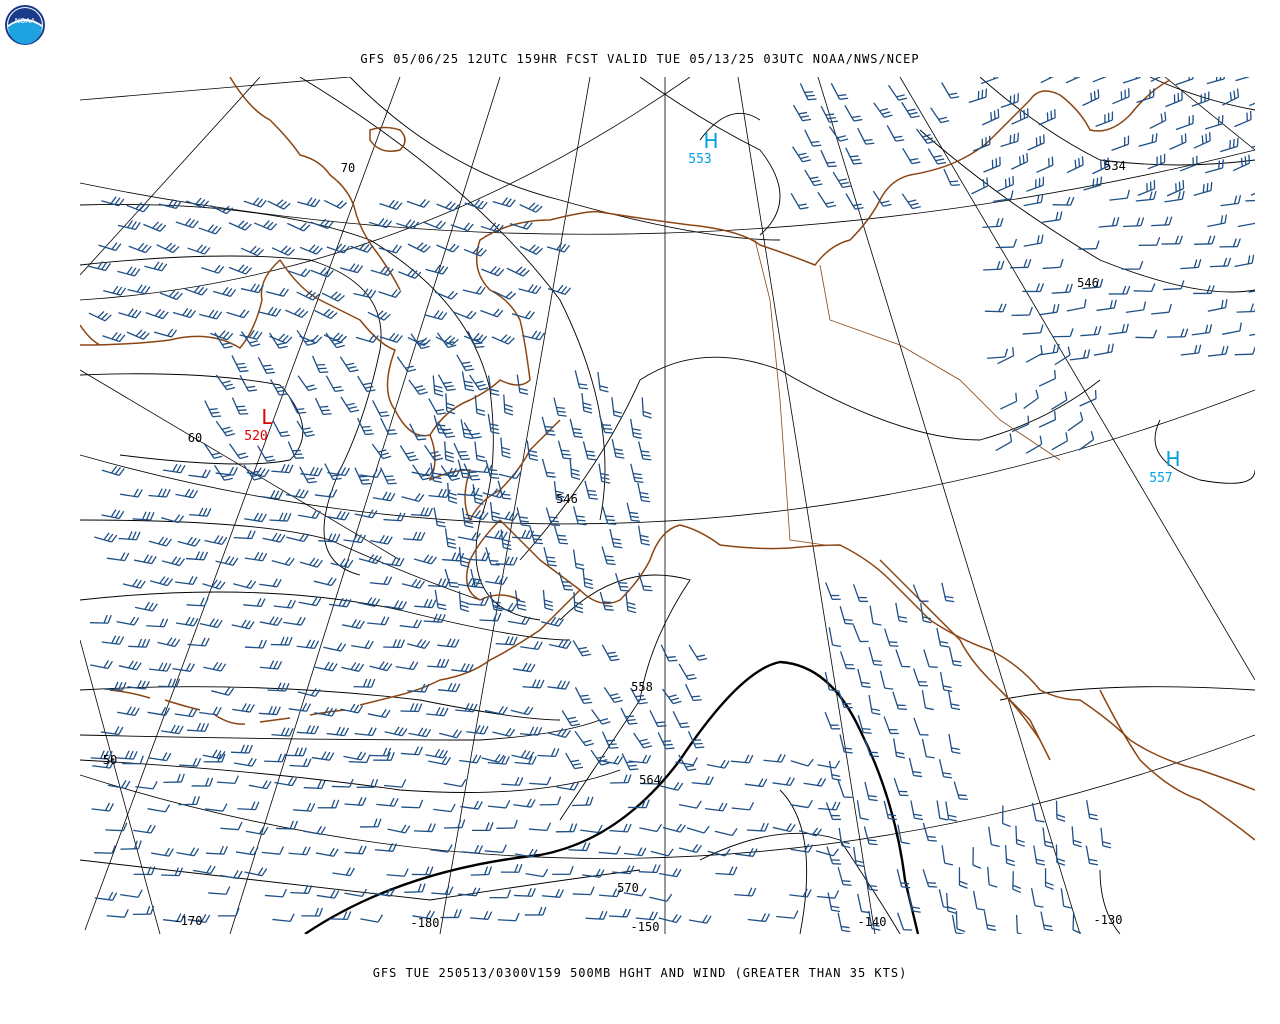 The width and height of the screenshot is (1280, 1024). What do you see at coordinates (642, 687) in the screenshot?
I see `contour-label: 558` at bounding box center [642, 687].